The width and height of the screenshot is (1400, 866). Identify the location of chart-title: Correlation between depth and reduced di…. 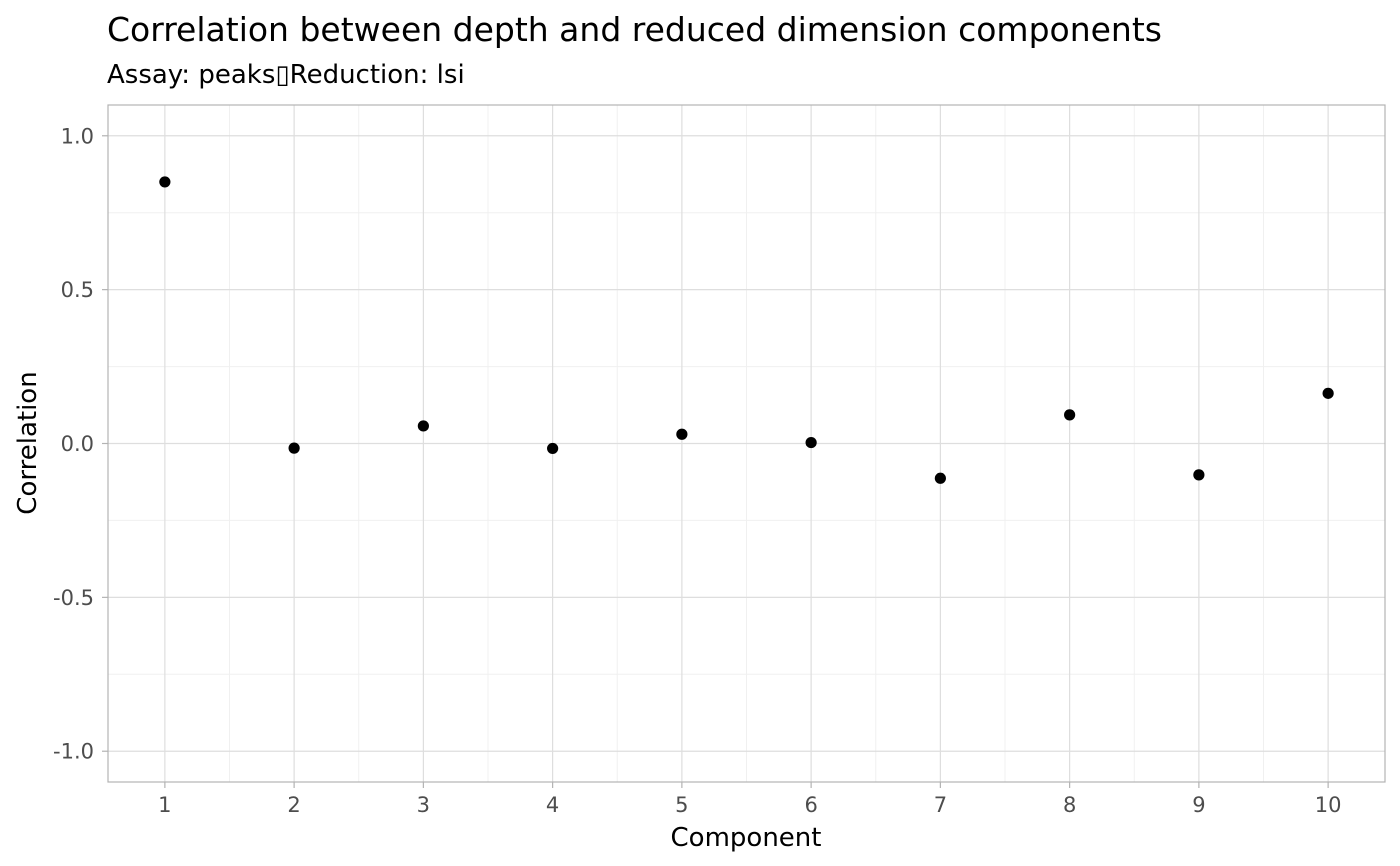
(634, 29).